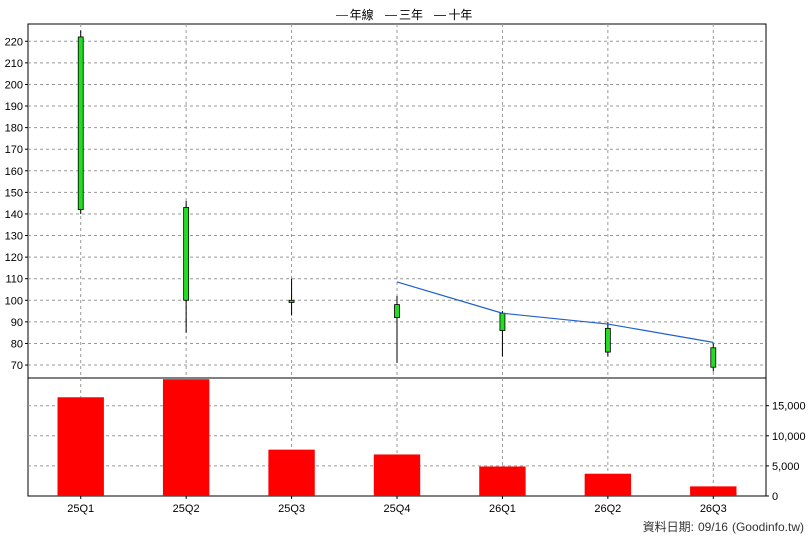  Describe the element at coordinates (80, 509) in the screenshot. I see `x-tick-label: 25Q1` at that location.